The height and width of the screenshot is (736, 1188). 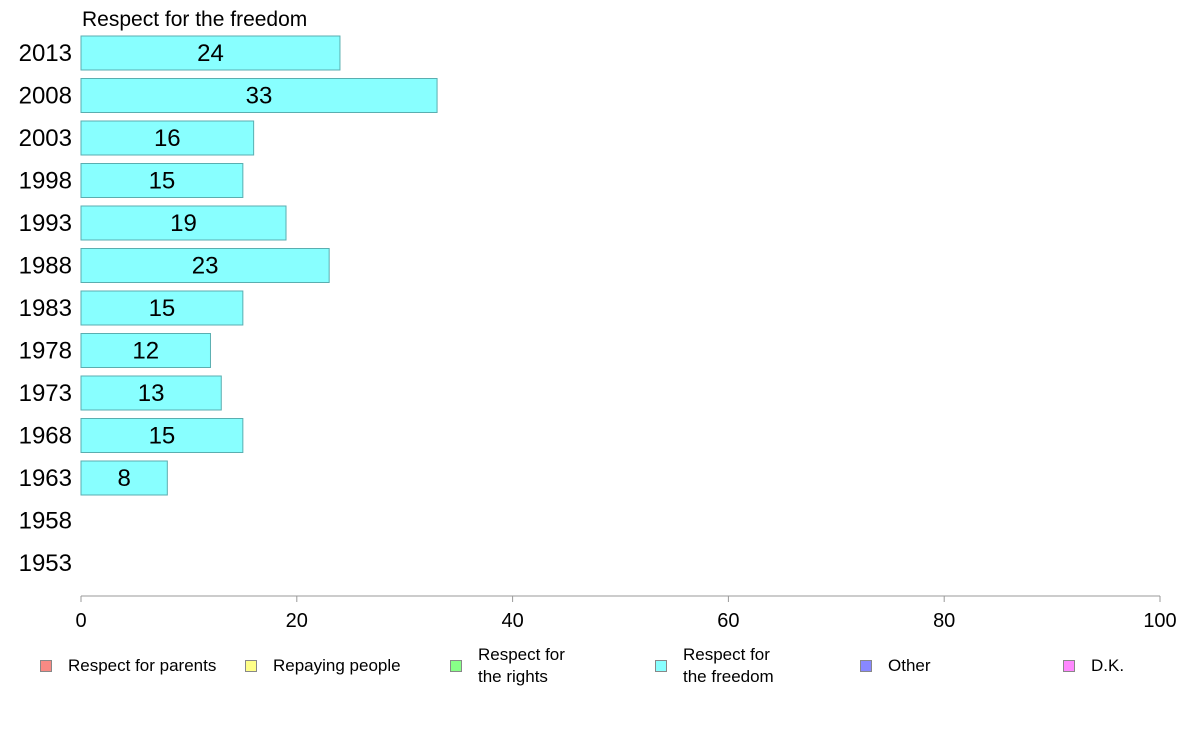 What do you see at coordinates (337, 665) in the screenshot?
I see `legend-label: Repaying people` at bounding box center [337, 665].